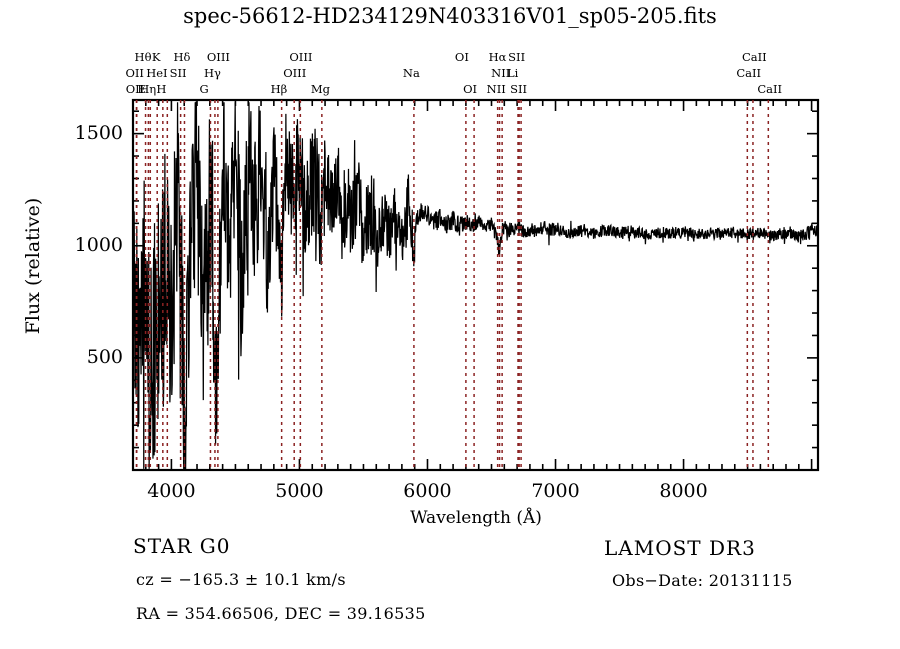  I want to click on obs-date-text: Obs−Date: 20131115, so click(702, 580).